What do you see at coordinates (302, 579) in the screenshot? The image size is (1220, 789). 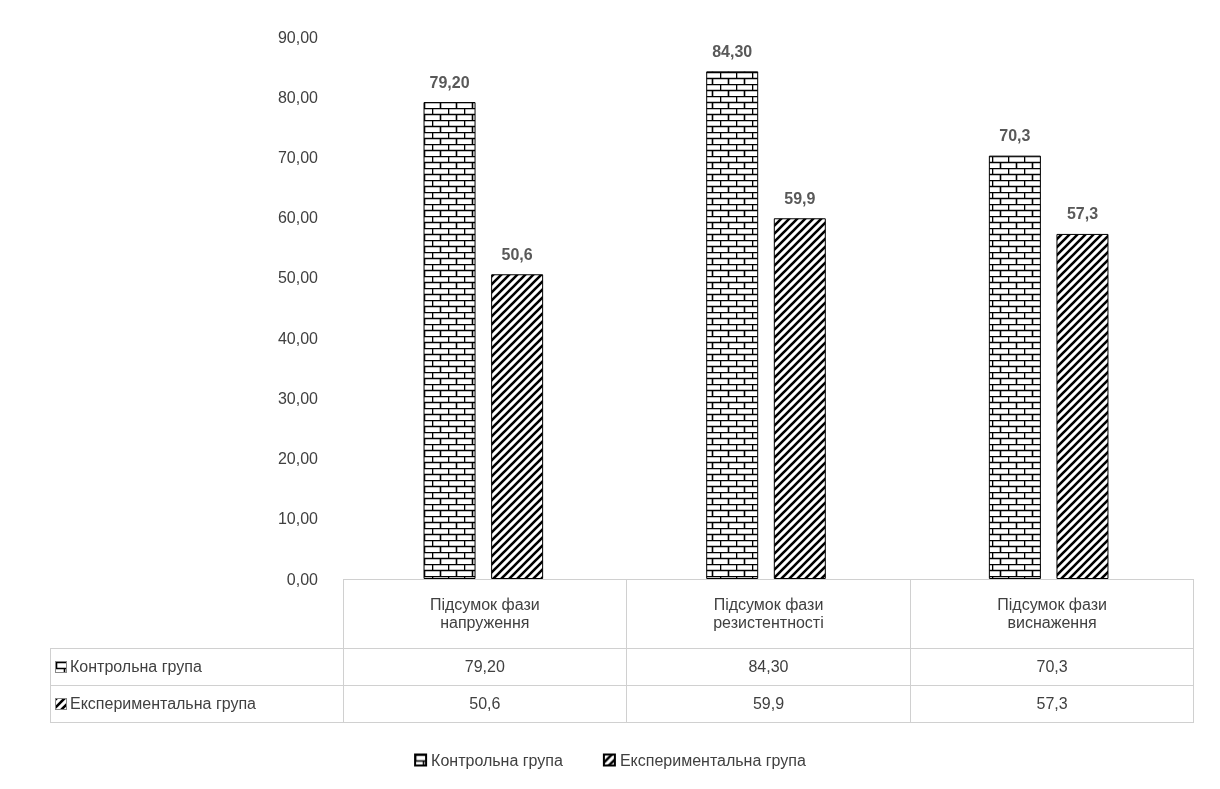 I see `y-tick-label: 0,00` at bounding box center [302, 579].